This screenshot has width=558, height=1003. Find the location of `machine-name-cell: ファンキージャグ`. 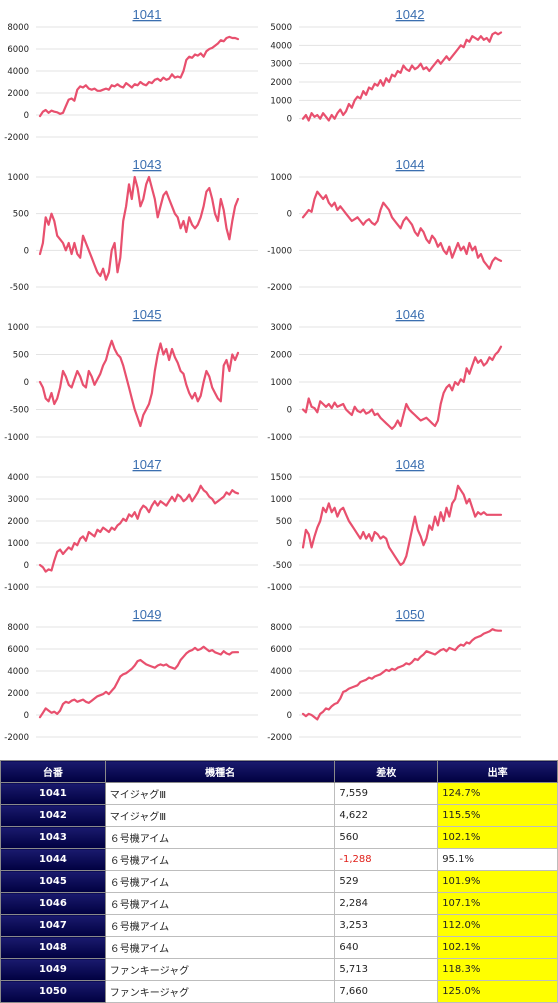

machine-name-cell: ファンキージャグ is located at coordinates (220, 969).